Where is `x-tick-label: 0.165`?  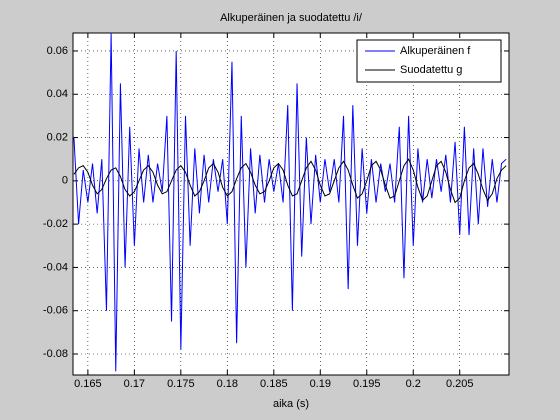 x-tick-label: 0.165 is located at coordinates (88, 384).